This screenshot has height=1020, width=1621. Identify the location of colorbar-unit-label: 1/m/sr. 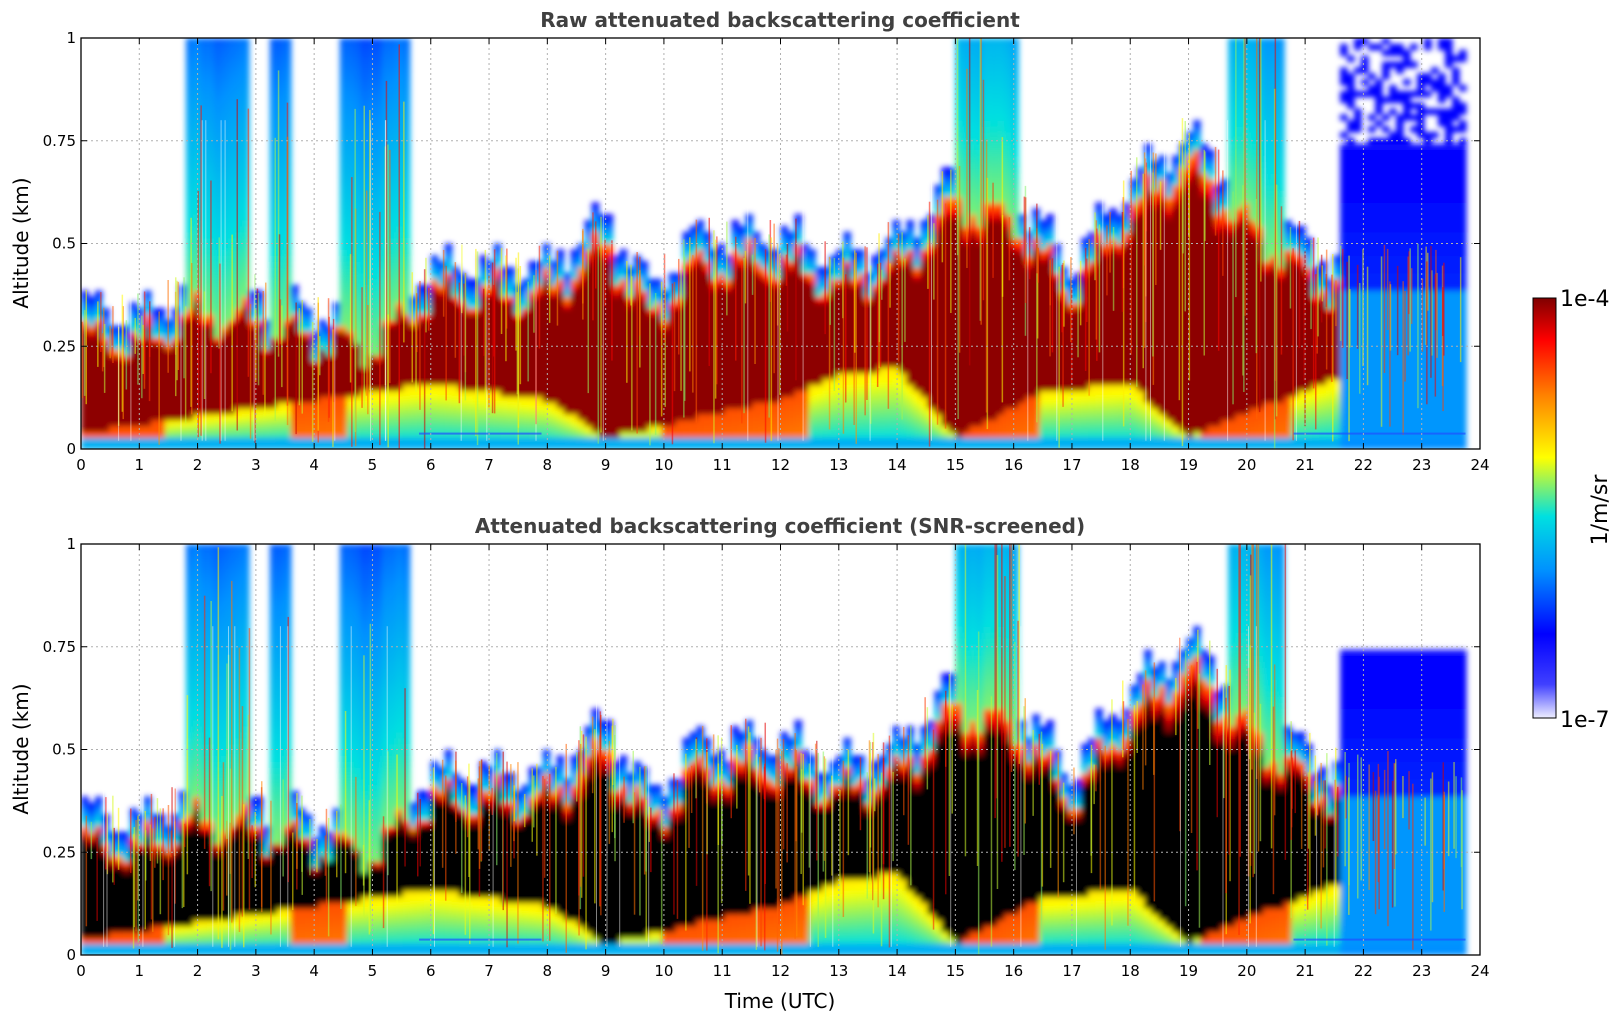
(1600, 510).